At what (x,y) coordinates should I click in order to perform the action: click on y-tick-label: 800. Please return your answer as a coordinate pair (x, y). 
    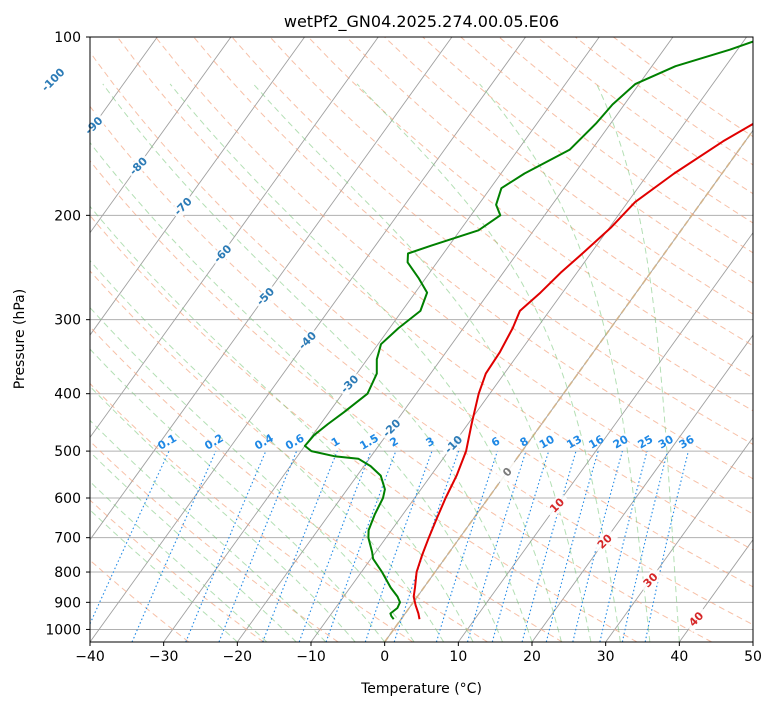
    Looking at the image, I should click on (67, 573).